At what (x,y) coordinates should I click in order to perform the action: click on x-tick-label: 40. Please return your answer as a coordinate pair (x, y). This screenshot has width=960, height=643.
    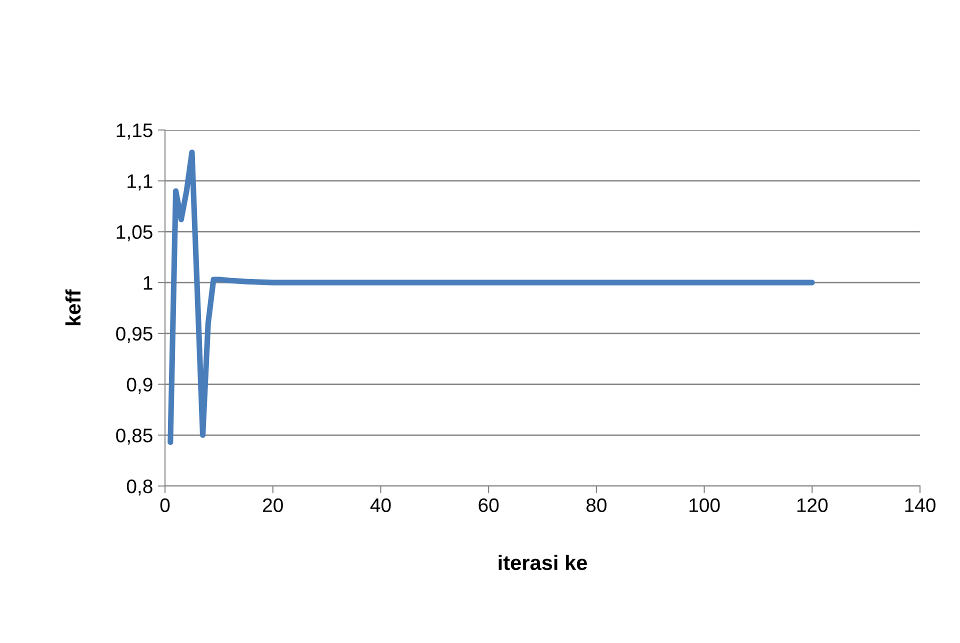
    Looking at the image, I should click on (380, 505).